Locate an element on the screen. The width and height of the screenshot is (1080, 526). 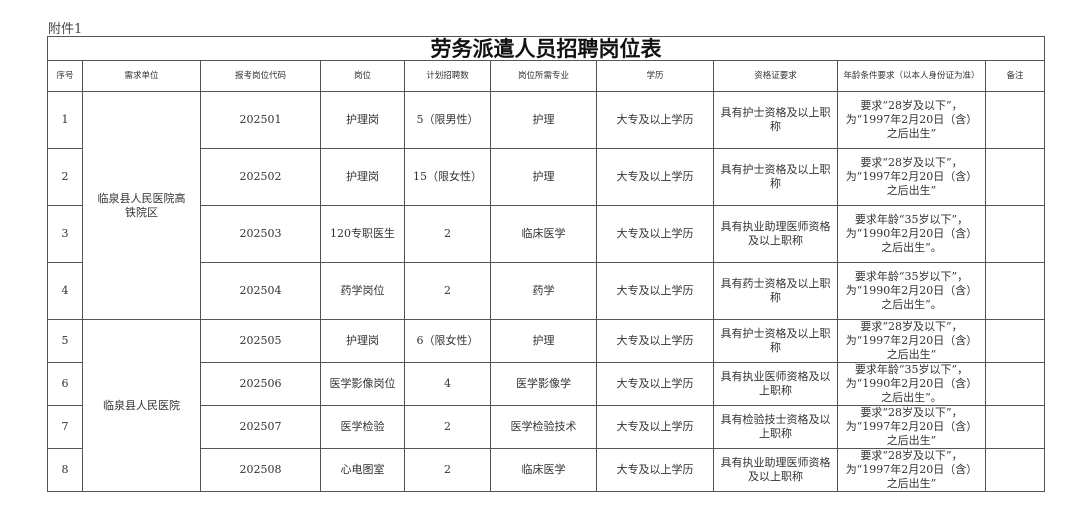
cell-major: 医学检验技术 is located at coordinates (543, 427).